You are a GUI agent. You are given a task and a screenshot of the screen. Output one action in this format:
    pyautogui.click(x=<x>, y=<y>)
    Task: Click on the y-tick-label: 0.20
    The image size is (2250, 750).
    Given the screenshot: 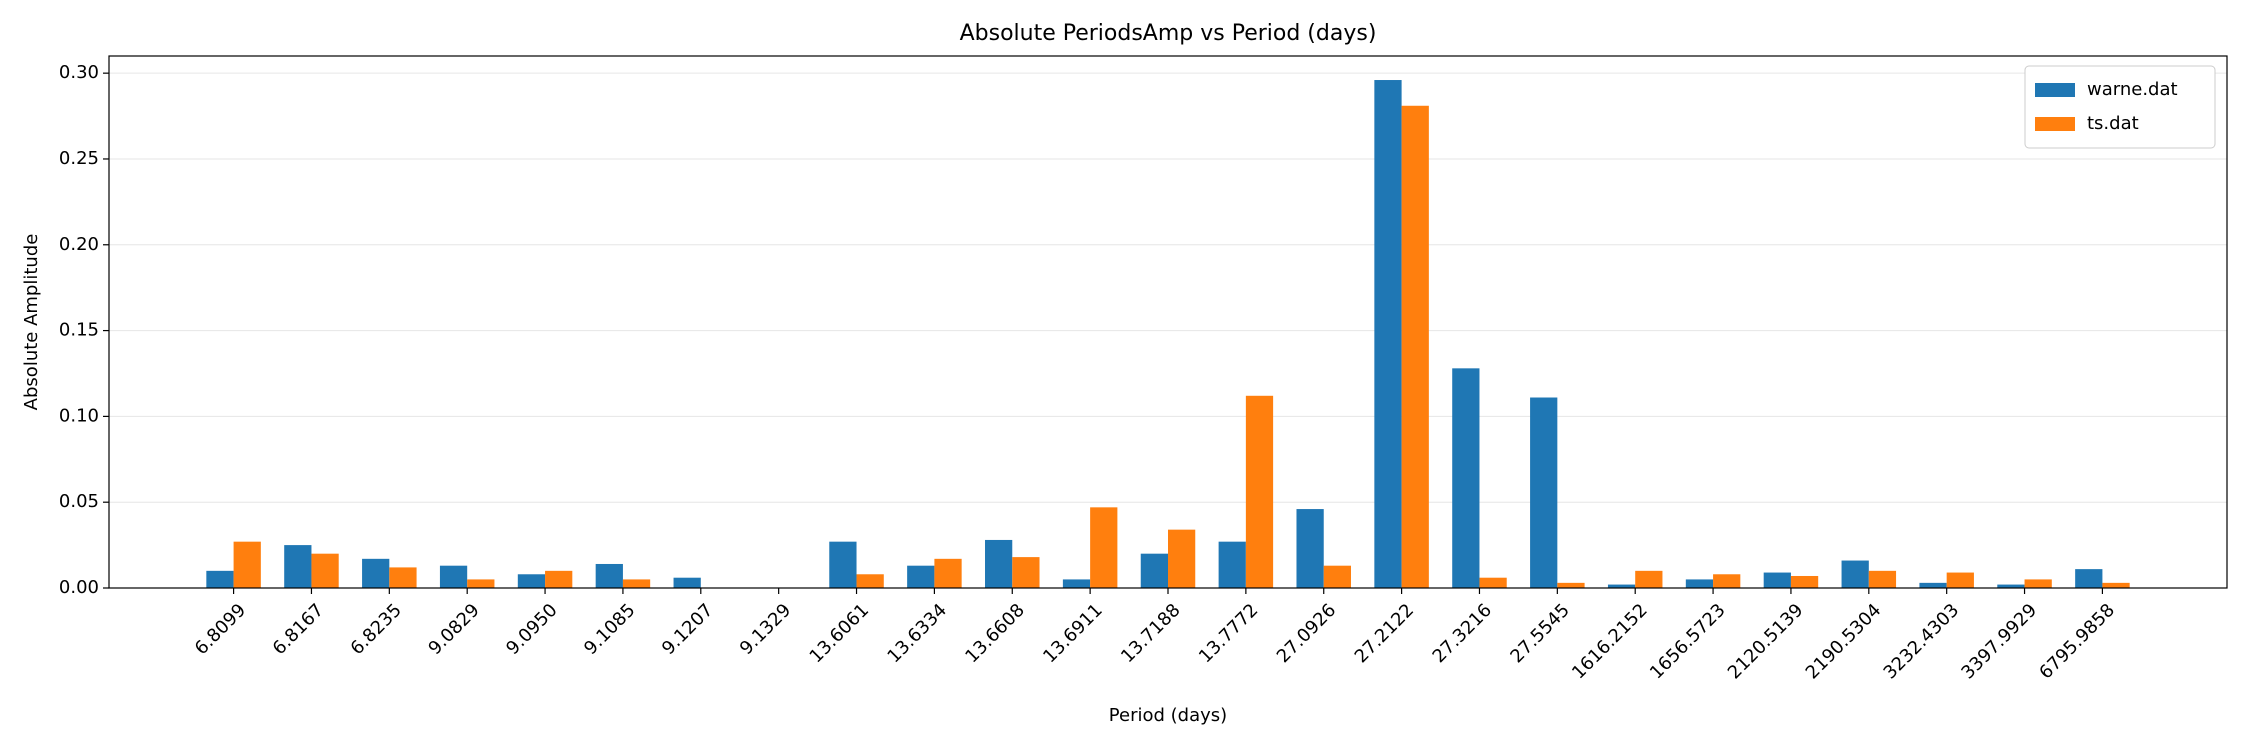 What is the action you would take?
    pyautogui.click(x=79, y=244)
    